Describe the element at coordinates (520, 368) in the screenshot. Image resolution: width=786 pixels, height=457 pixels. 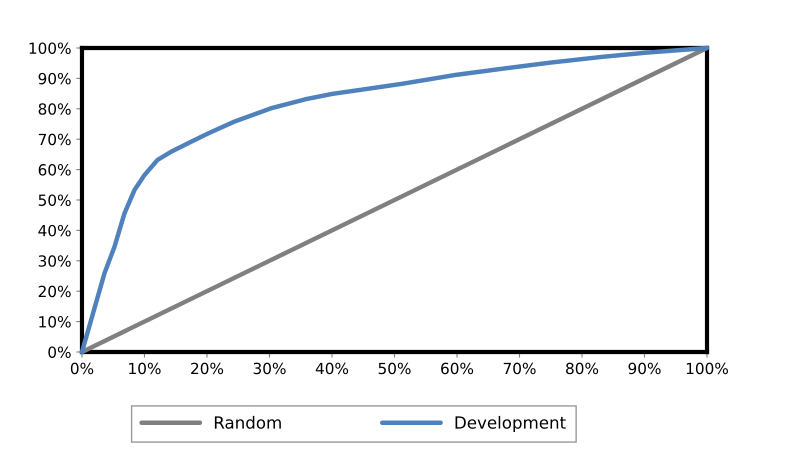
I see `x-tick-label: 70%` at that location.